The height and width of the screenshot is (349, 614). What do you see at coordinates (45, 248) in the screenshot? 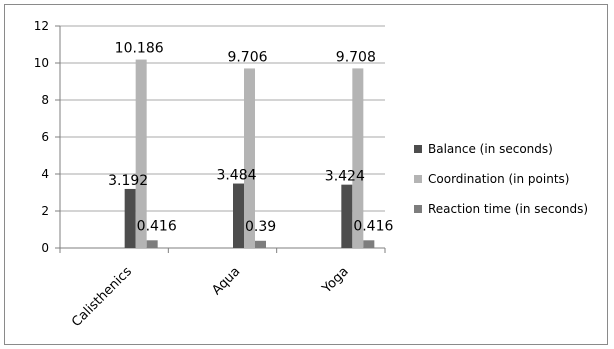
I see `y-tick-label: 0` at bounding box center [45, 248].